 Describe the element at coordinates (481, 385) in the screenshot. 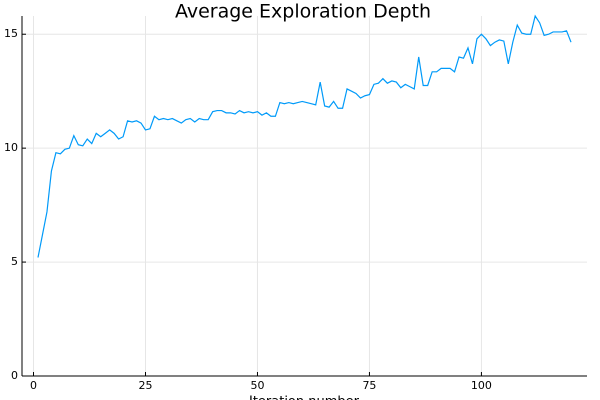

I see `x-tick-label: 100` at that location.